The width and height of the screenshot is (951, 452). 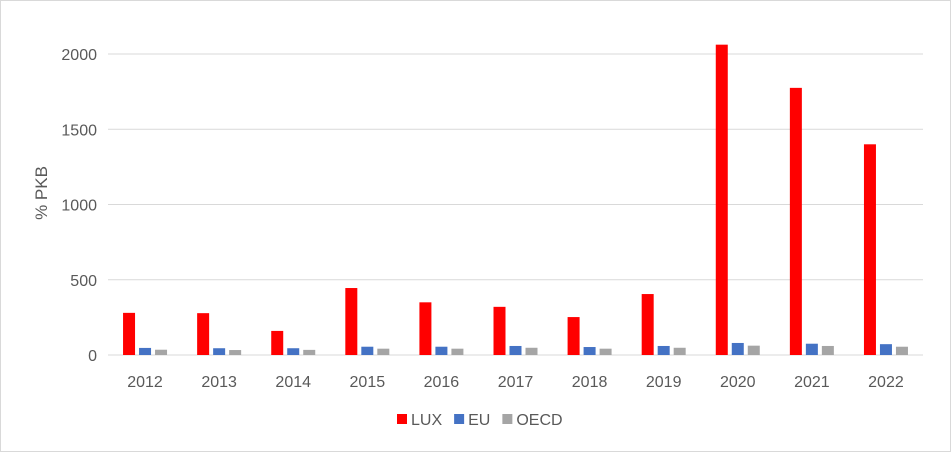 What do you see at coordinates (83, 281) in the screenshot?
I see `y-tick-label: 500` at bounding box center [83, 281].